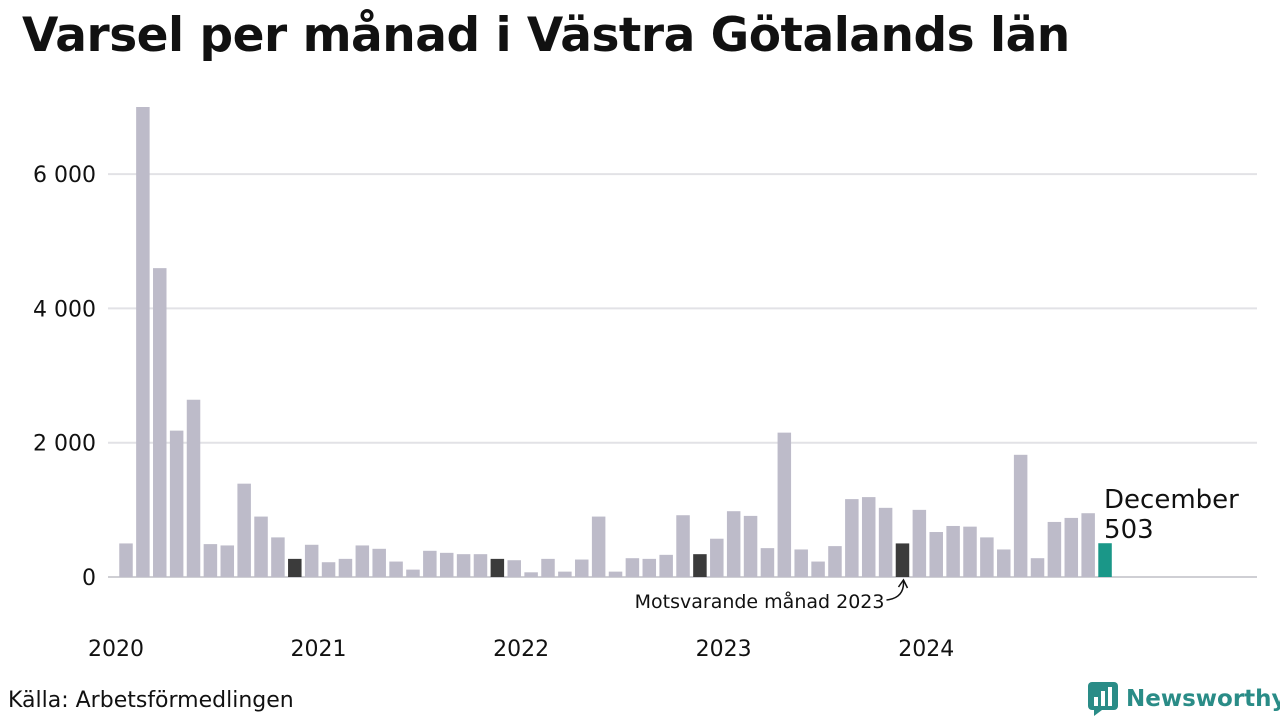  I want to click on annotation-arrowhead, so click(903, 583).